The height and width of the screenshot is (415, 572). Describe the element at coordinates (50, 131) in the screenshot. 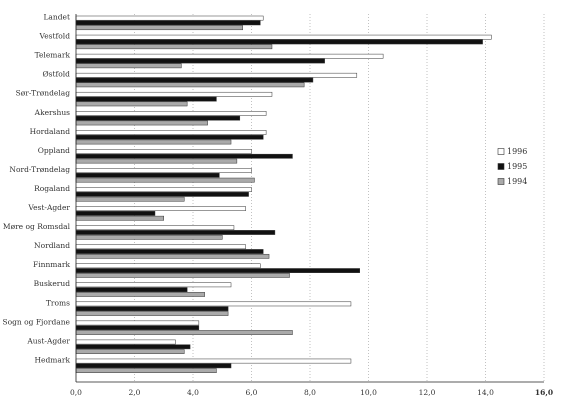

I see `category-label: Hordaland` at that location.